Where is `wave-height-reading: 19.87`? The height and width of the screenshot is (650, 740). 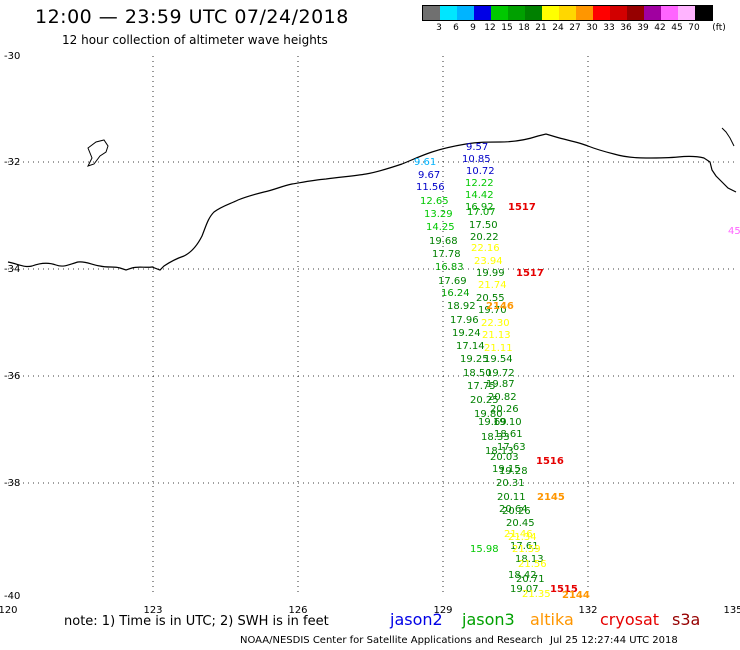 wave-height-reading: 19.87 is located at coordinates (500, 384).